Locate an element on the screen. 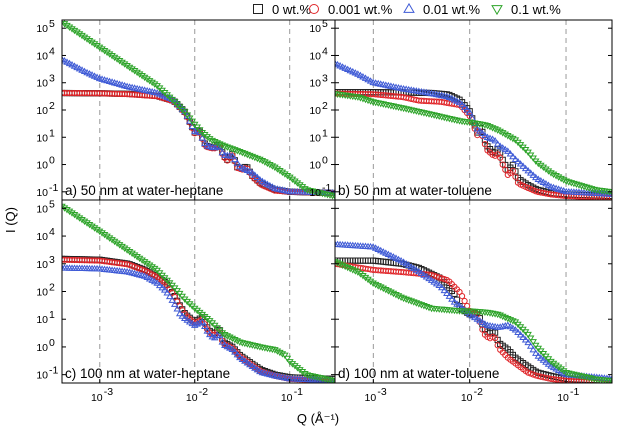 This screenshot has width=617, height=430. y-tick-exponent: 4 is located at coordinates (52, 51).